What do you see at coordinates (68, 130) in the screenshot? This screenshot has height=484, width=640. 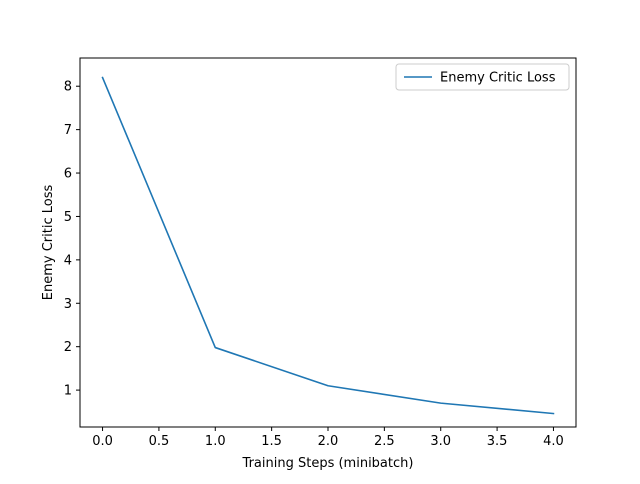 I see `y-tick-label: 7` at bounding box center [68, 130].